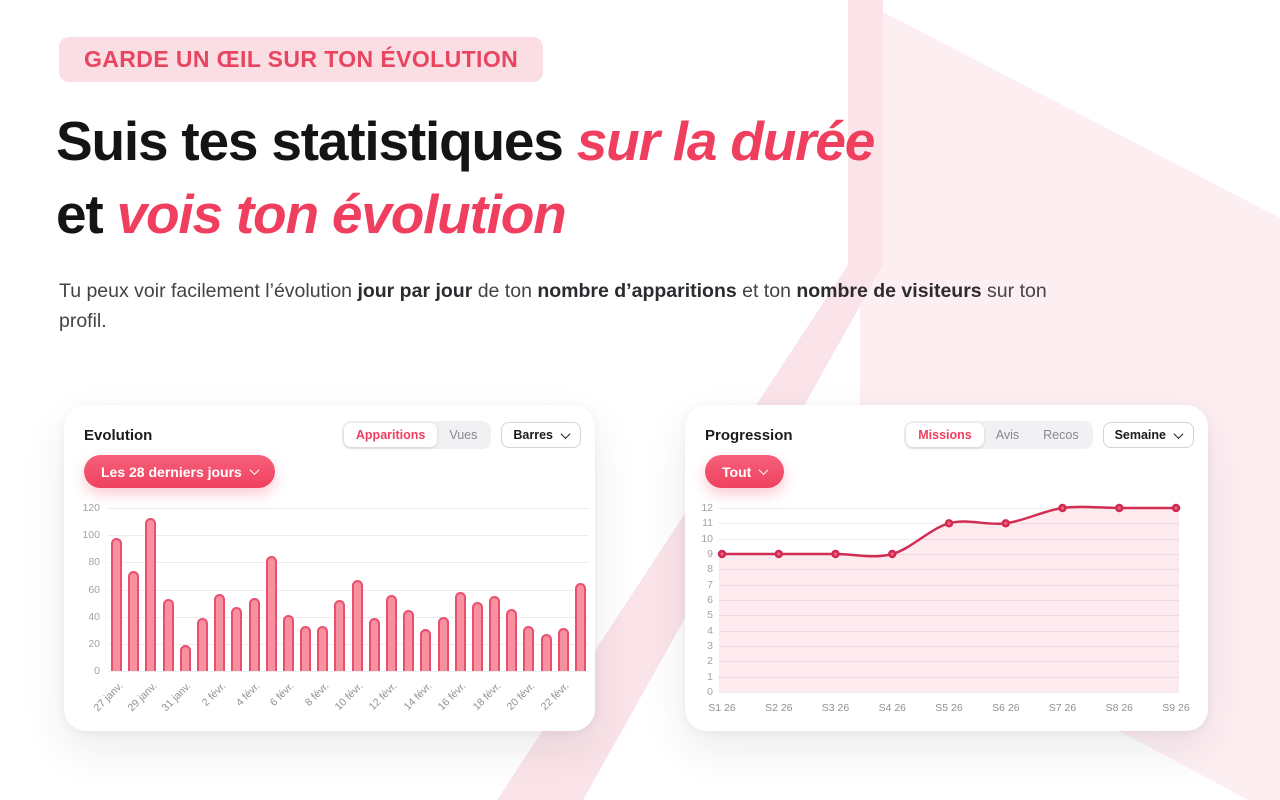 This screenshot has width=1280, height=800. Describe the element at coordinates (710, 569) in the screenshot. I see `y-tick-label: 8` at that location.